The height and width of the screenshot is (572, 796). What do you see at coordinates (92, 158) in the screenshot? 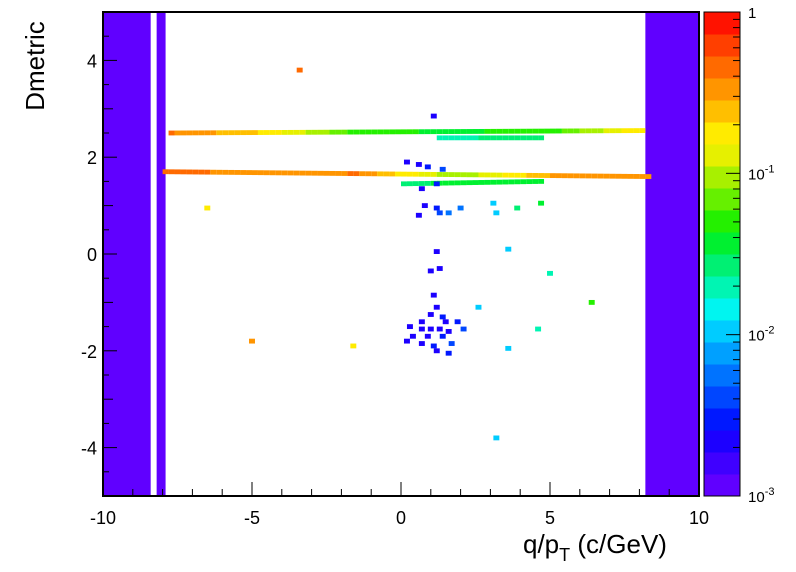
I see `y-tick-label: 2` at bounding box center [92, 158].